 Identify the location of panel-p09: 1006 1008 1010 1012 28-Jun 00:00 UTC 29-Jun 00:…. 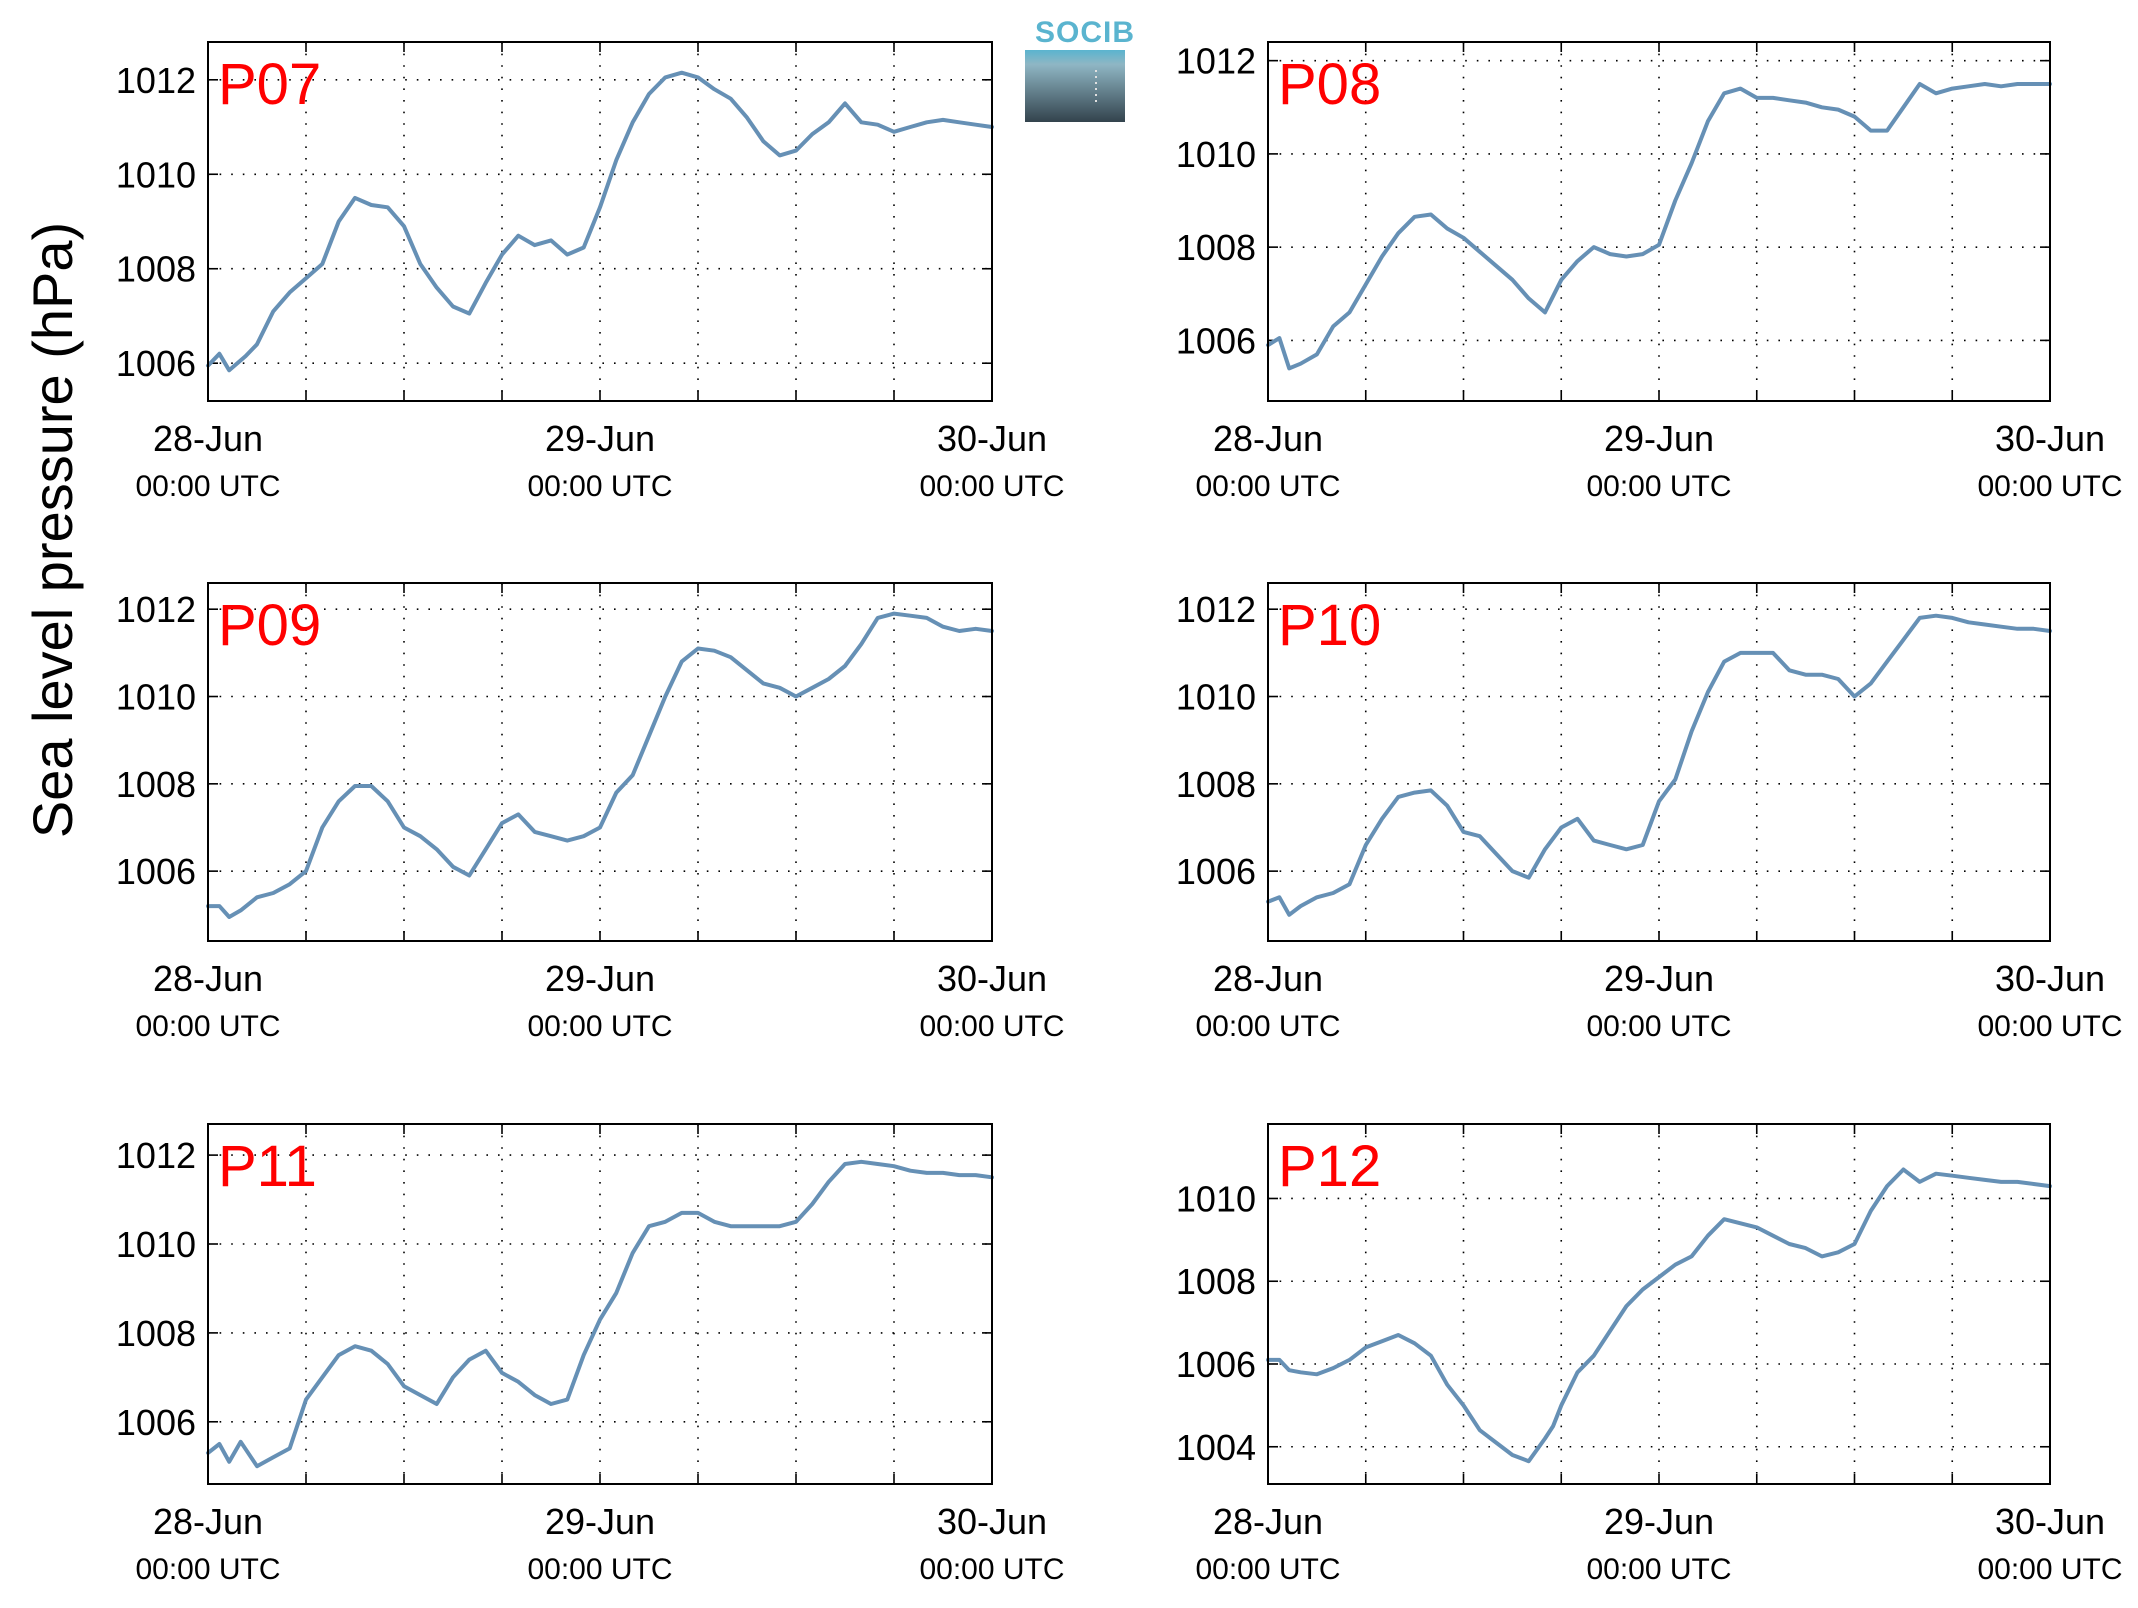
(590, 812).